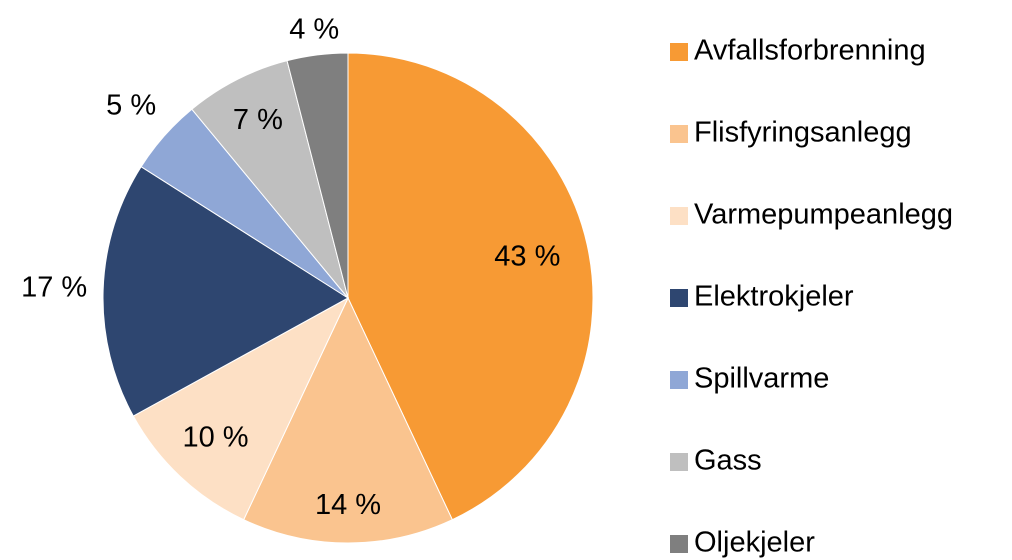  What do you see at coordinates (728, 461) in the screenshot?
I see `legend-label: Gass` at bounding box center [728, 461].